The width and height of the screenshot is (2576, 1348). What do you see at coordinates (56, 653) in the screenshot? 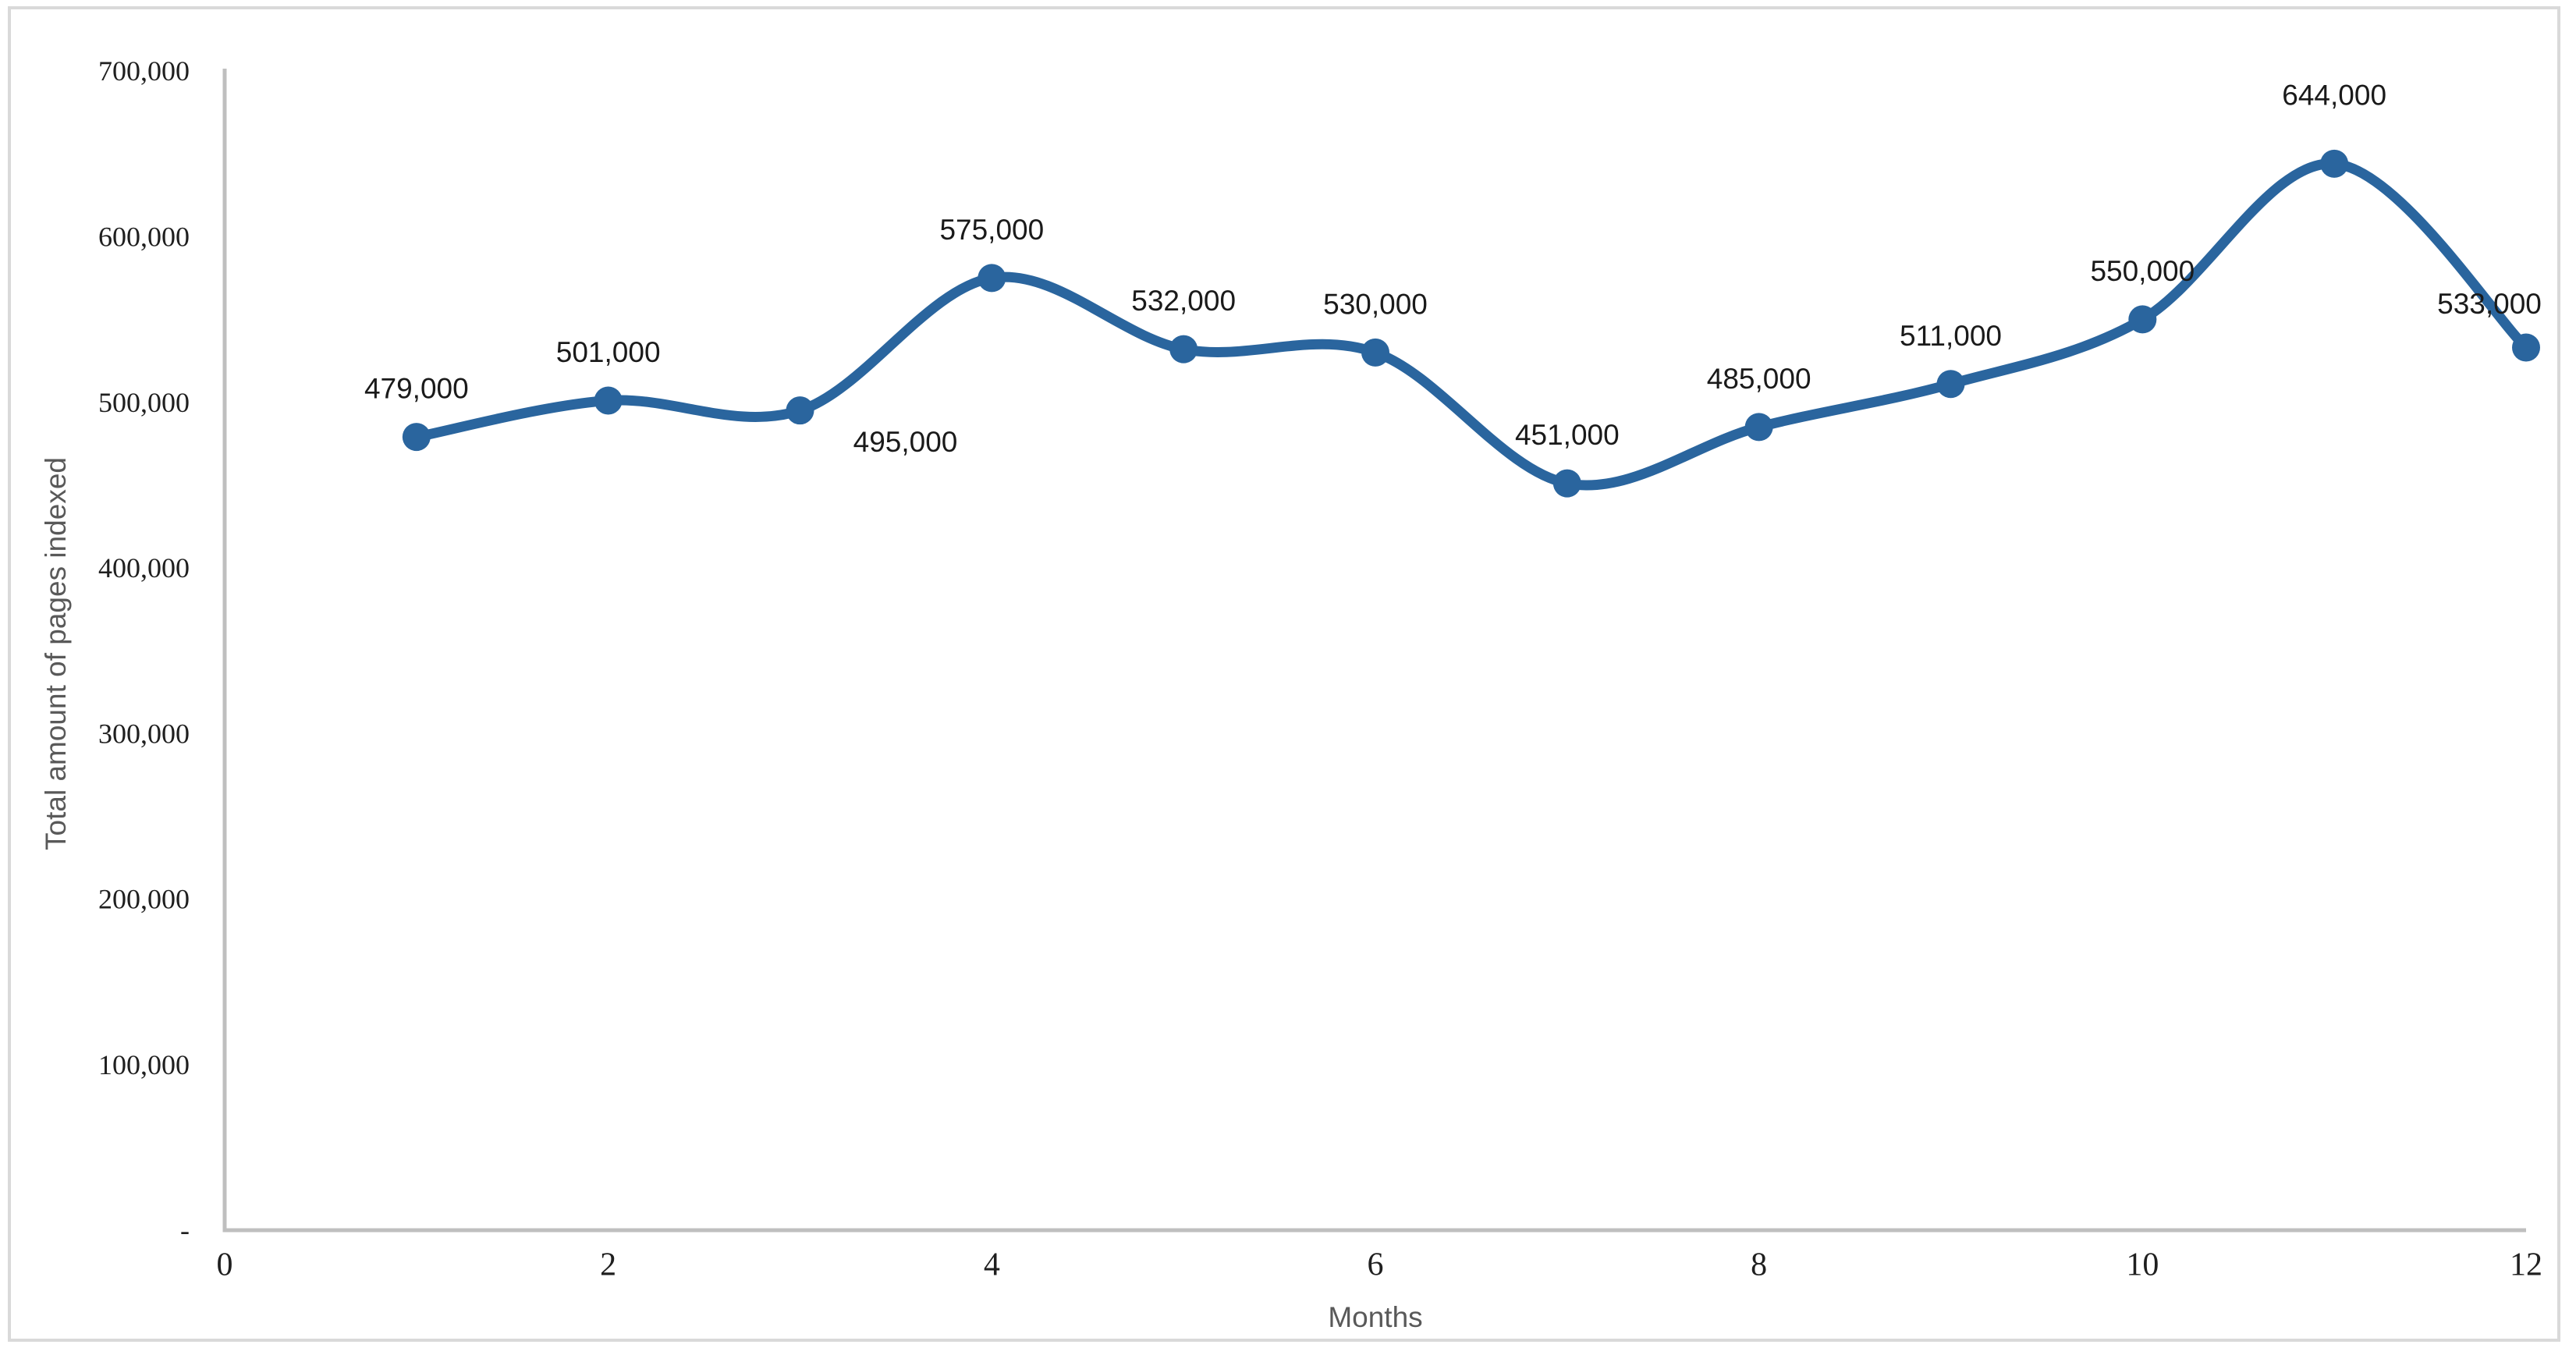
I see `y-axis-title: Total amount of pages indexed` at bounding box center [56, 653].